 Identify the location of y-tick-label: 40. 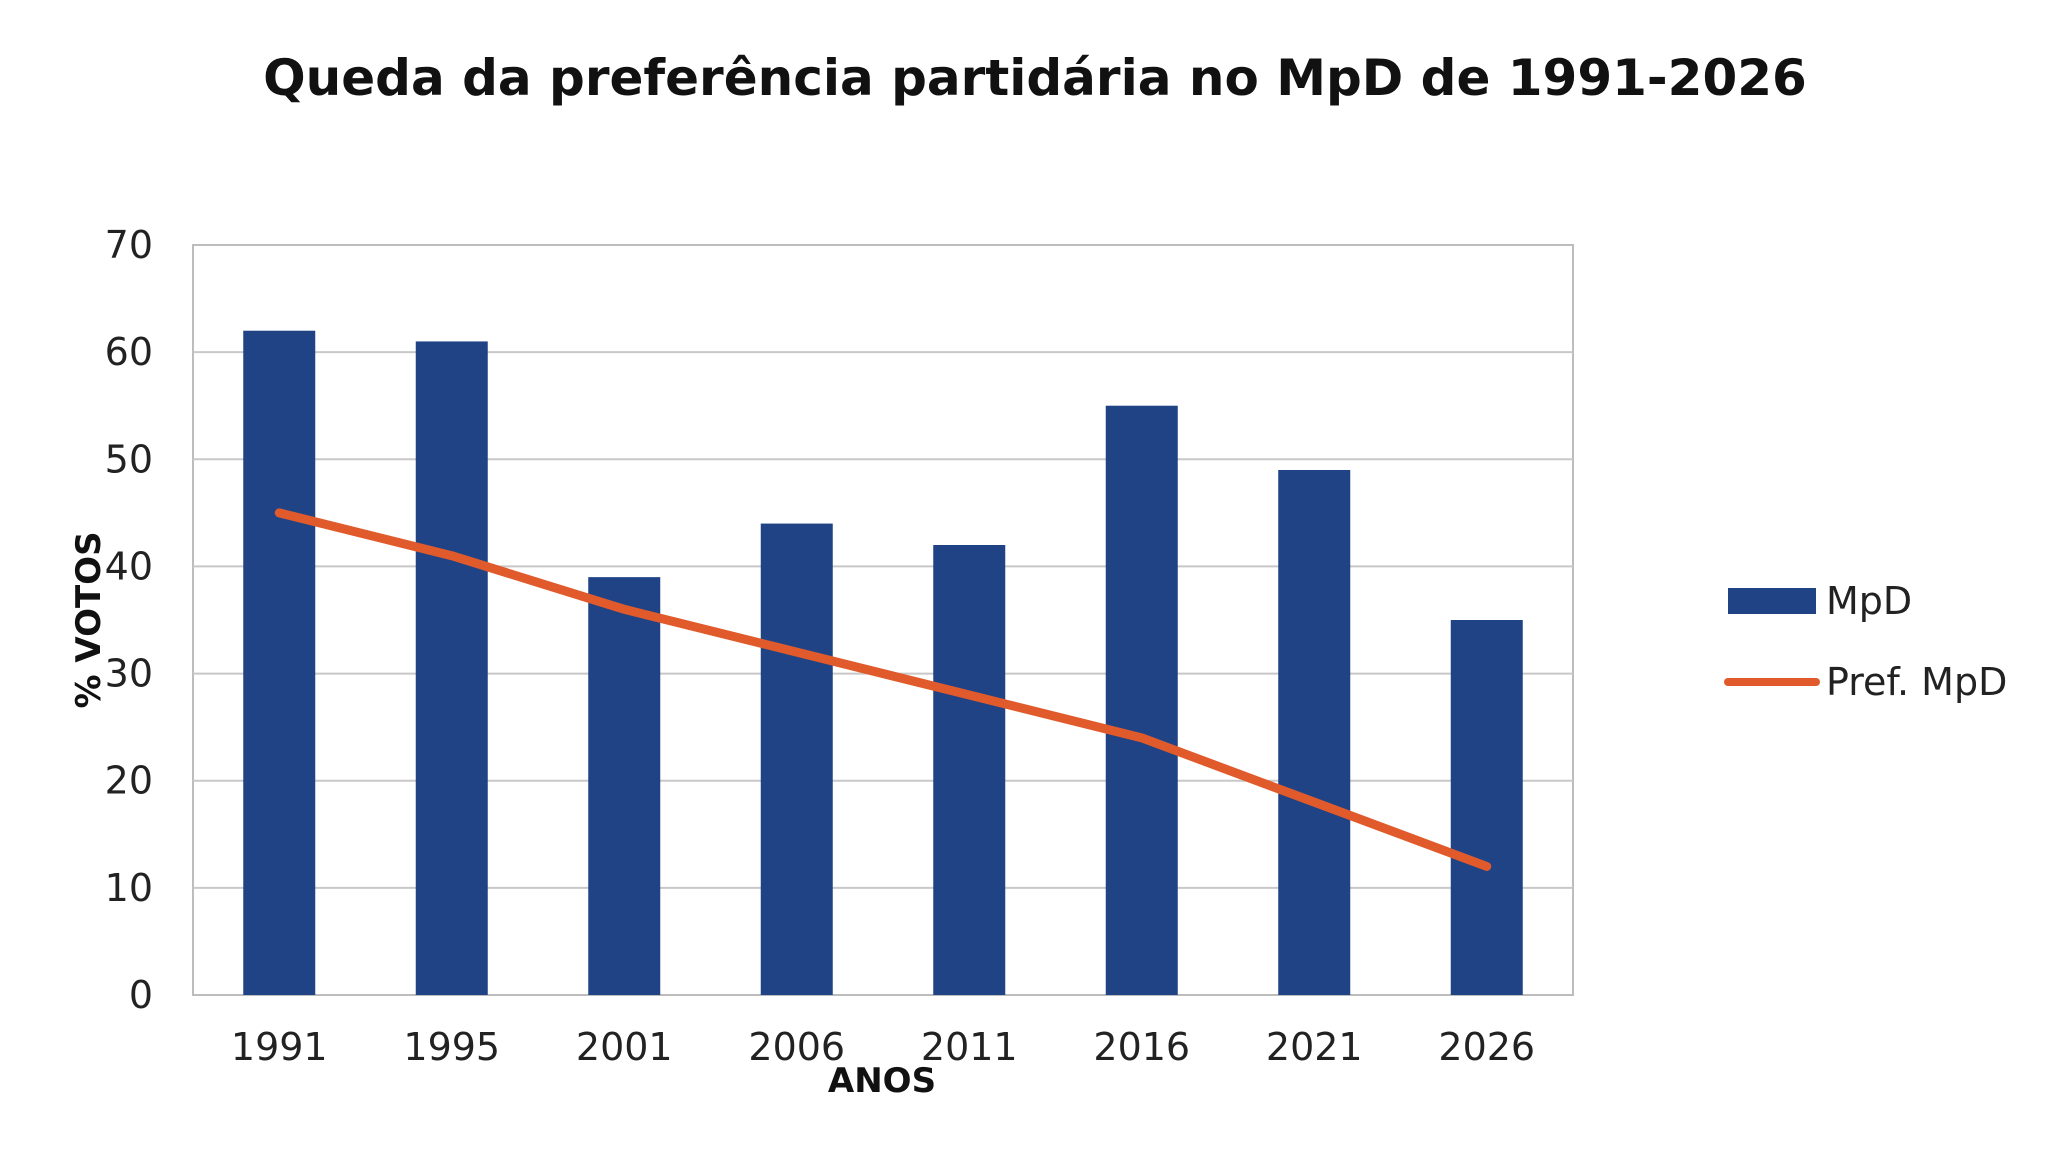
(129, 566).